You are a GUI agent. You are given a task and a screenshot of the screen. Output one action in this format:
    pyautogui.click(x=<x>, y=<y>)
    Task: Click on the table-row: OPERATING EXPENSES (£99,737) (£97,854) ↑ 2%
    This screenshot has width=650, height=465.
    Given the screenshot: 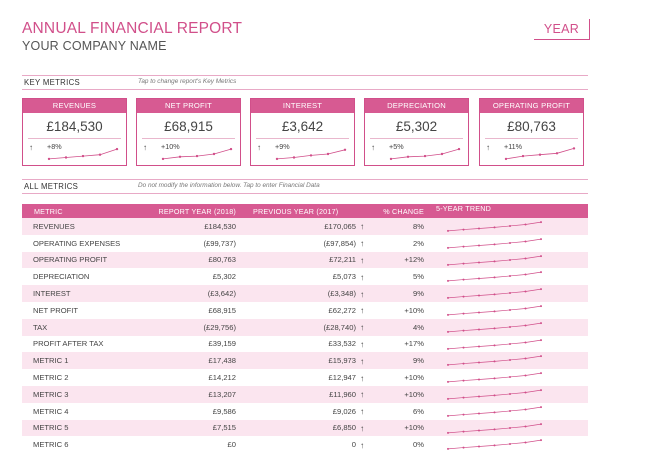 What is the action you would take?
    pyautogui.click(x=305, y=243)
    